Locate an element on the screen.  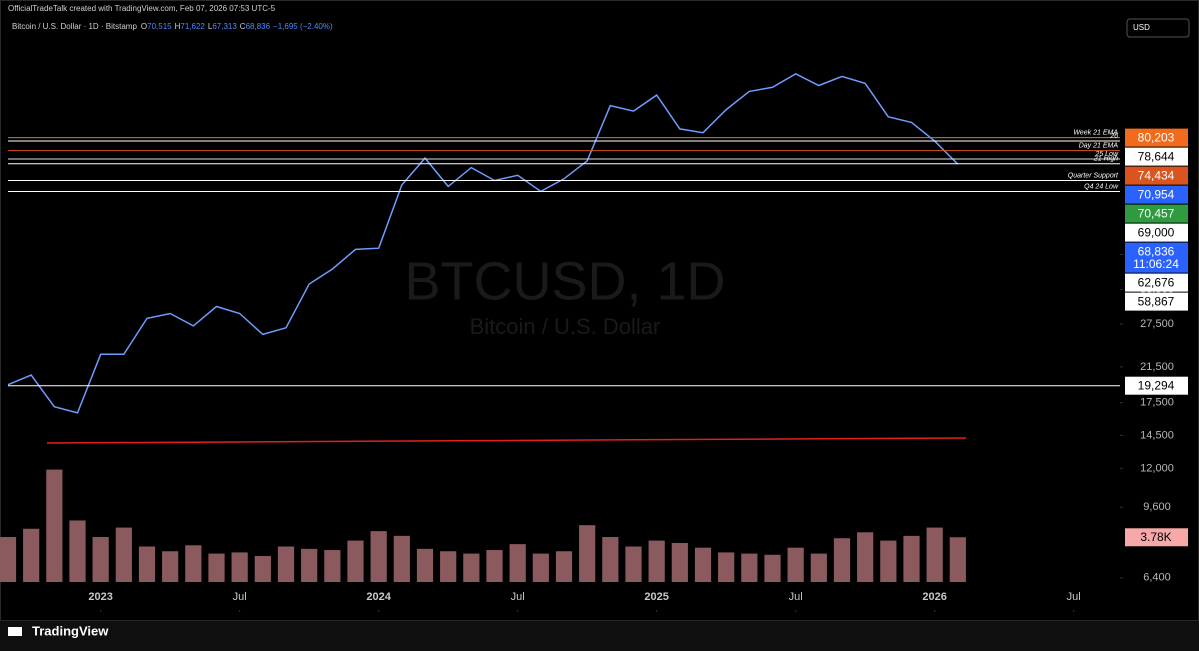
price-label: 62,676 is located at coordinates (1156, 282).